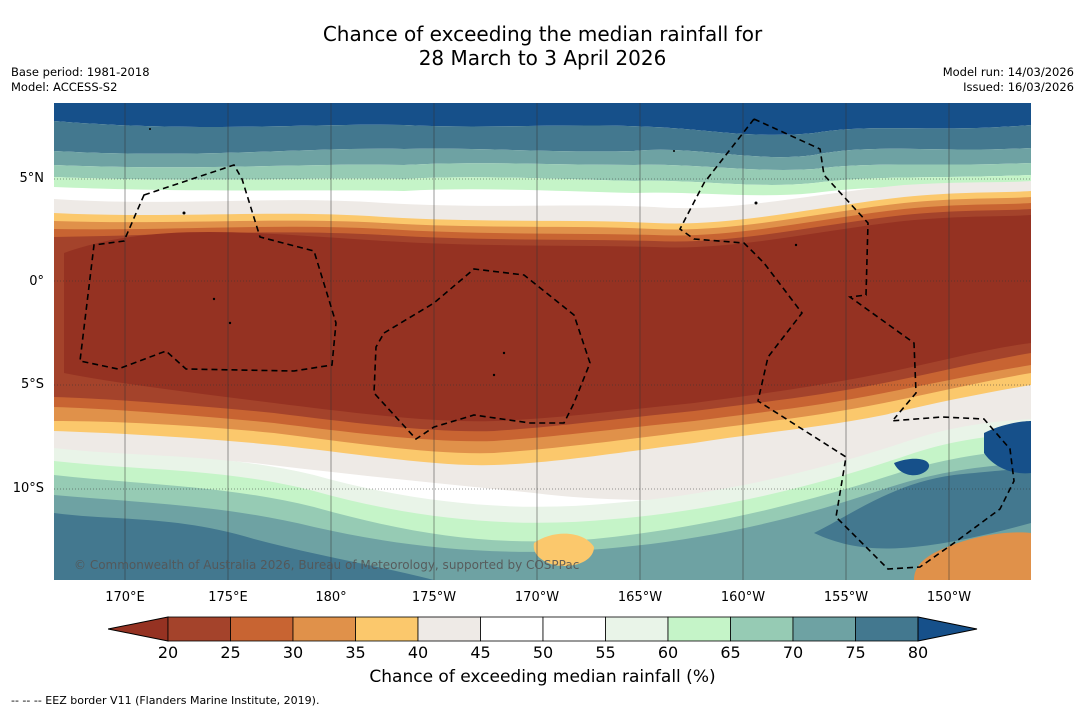 Image resolution: width=1085 pixels, height=713 pixels. I want to click on colorbar-tick-label: 40, so click(418, 652).